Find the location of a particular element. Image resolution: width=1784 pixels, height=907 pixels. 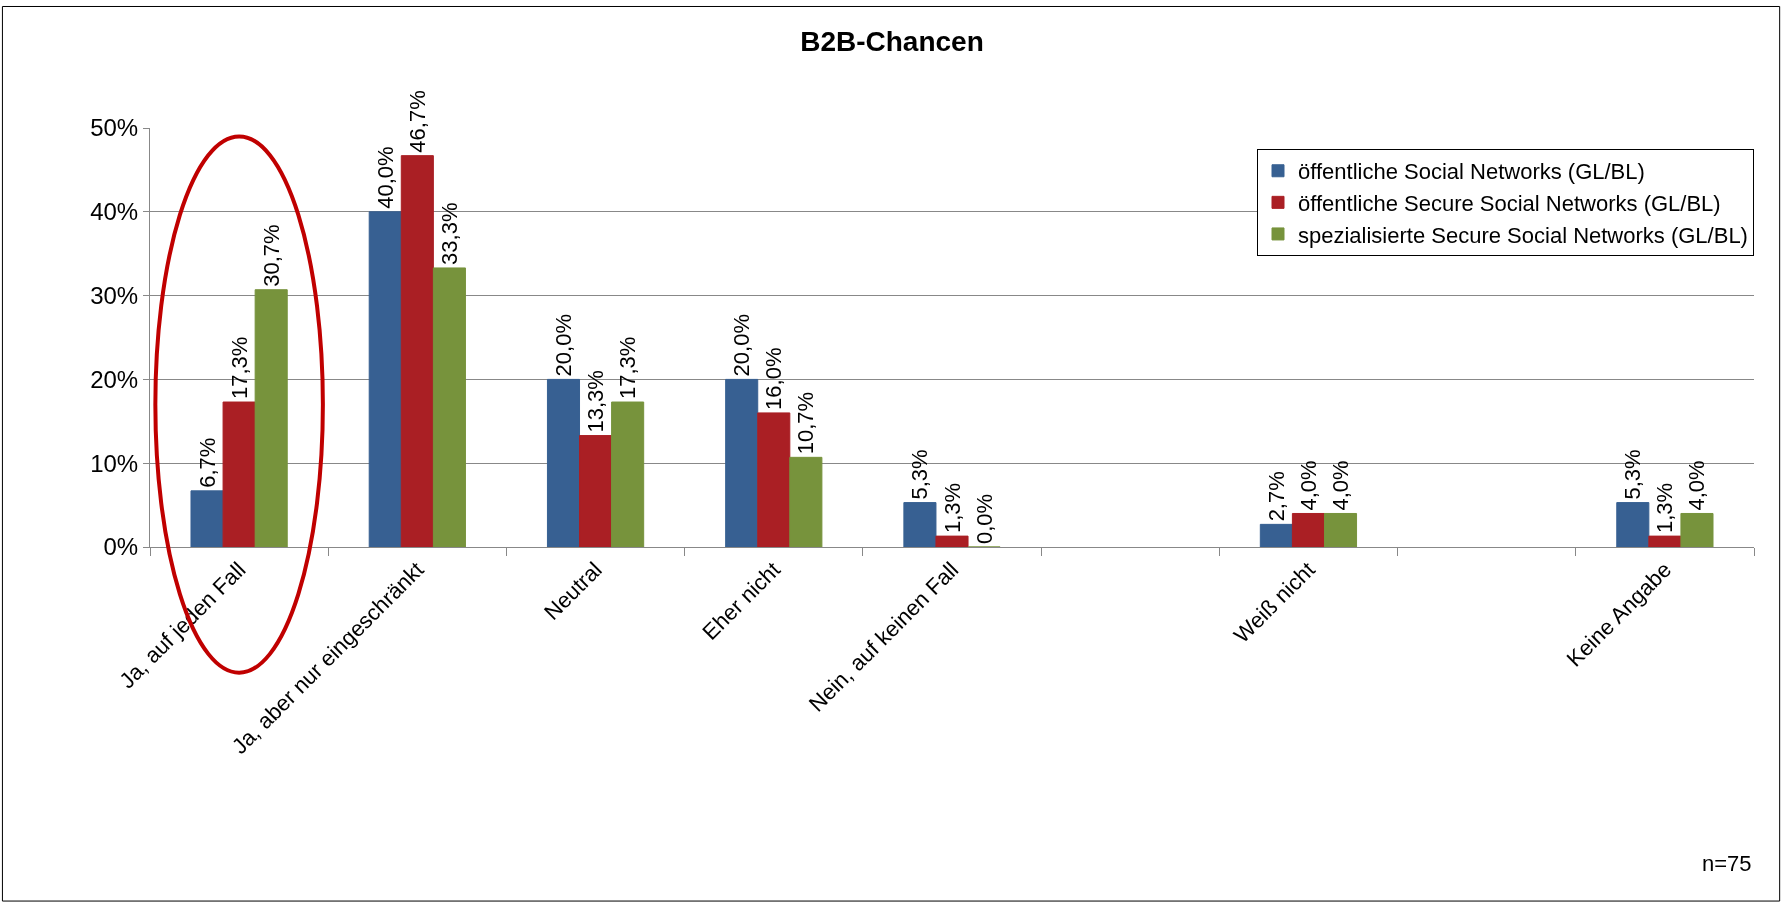

y-tick-label: 30% is located at coordinates (114, 295).